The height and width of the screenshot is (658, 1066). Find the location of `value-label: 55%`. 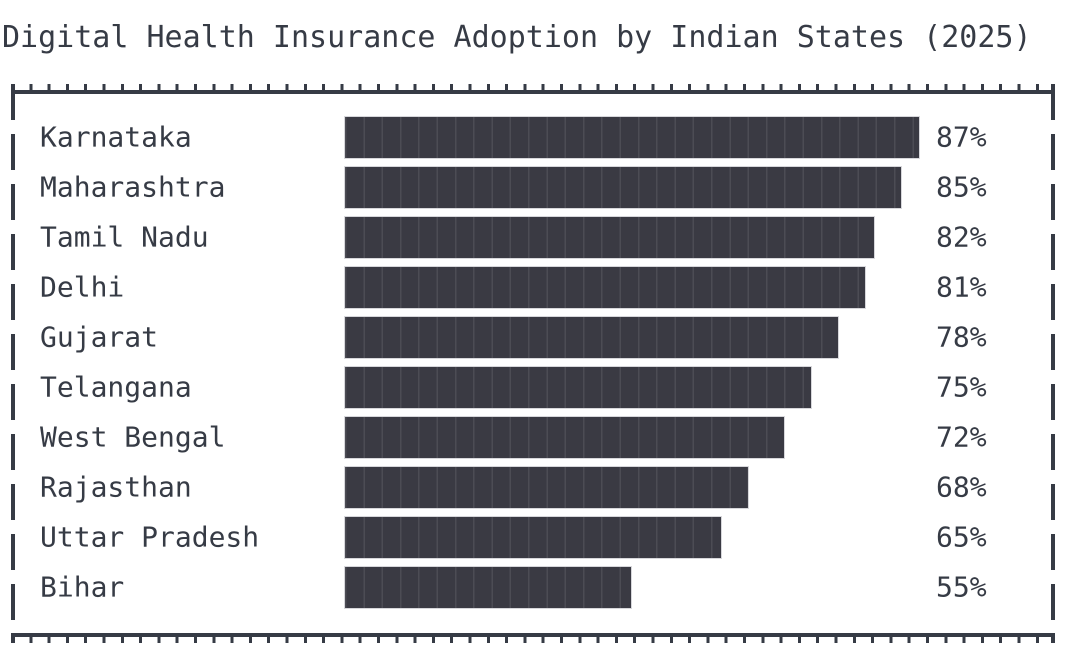

value-label: 55% is located at coordinates (961, 587).